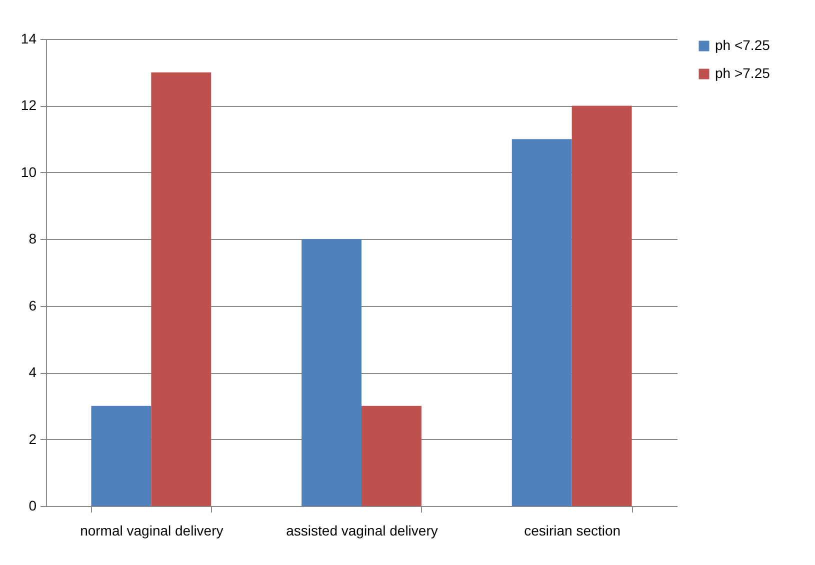 The image size is (815, 565). I want to click on y-tick-label: 0, so click(32, 506).